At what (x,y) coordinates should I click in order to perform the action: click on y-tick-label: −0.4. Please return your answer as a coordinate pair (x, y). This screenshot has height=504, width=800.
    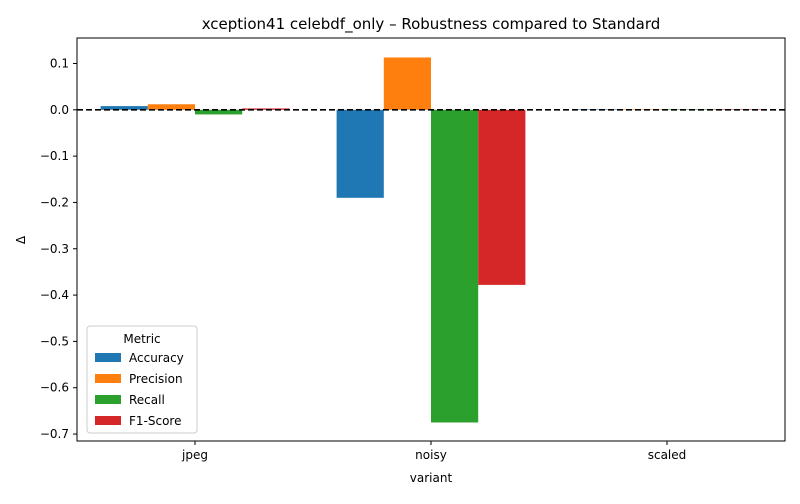
    Looking at the image, I should click on (54, 295).